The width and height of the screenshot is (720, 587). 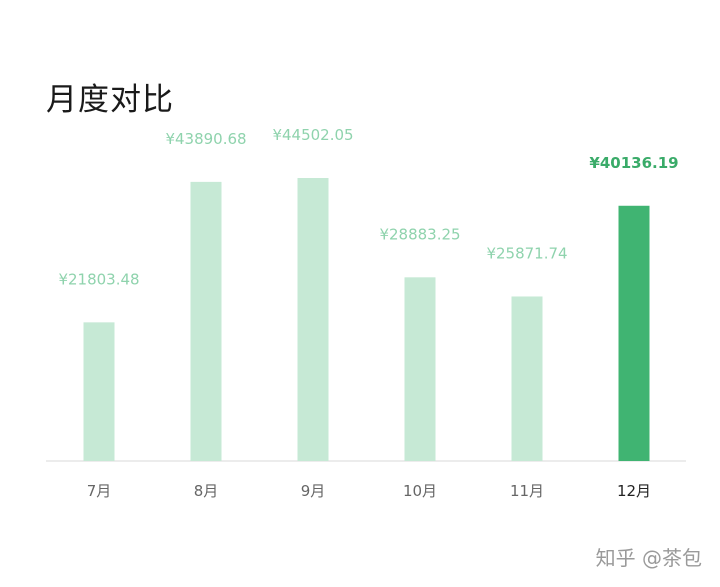 What do you see at coordinates (634, 333) in the screenshot?
I see `bar-12月` at bounding box center [634, 333].